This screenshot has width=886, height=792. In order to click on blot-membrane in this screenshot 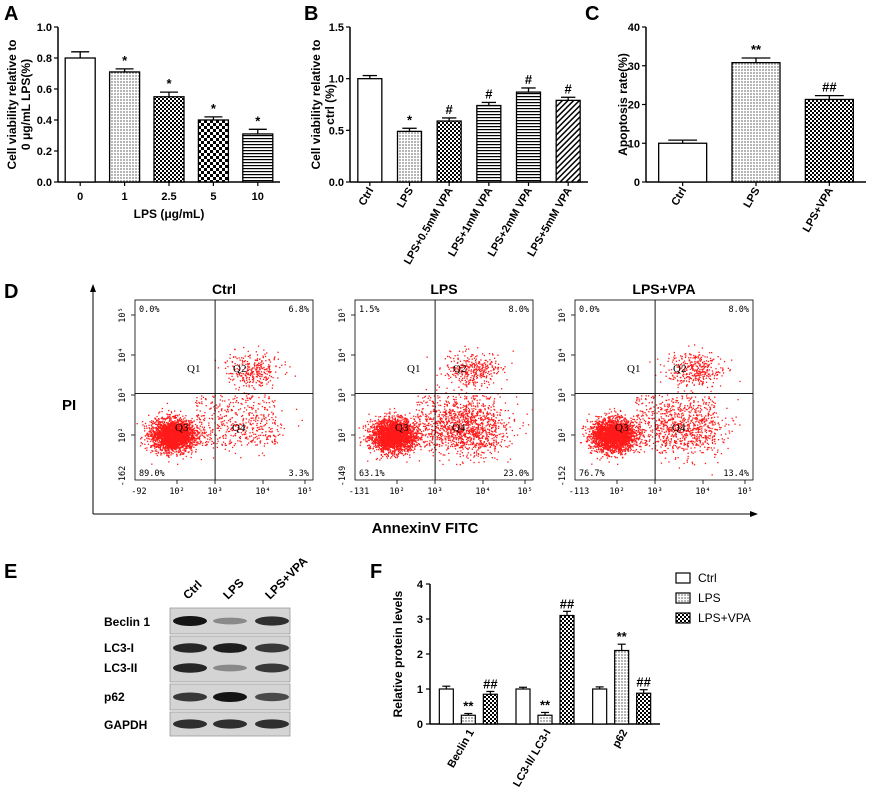, I will do `click(230, 659)`.